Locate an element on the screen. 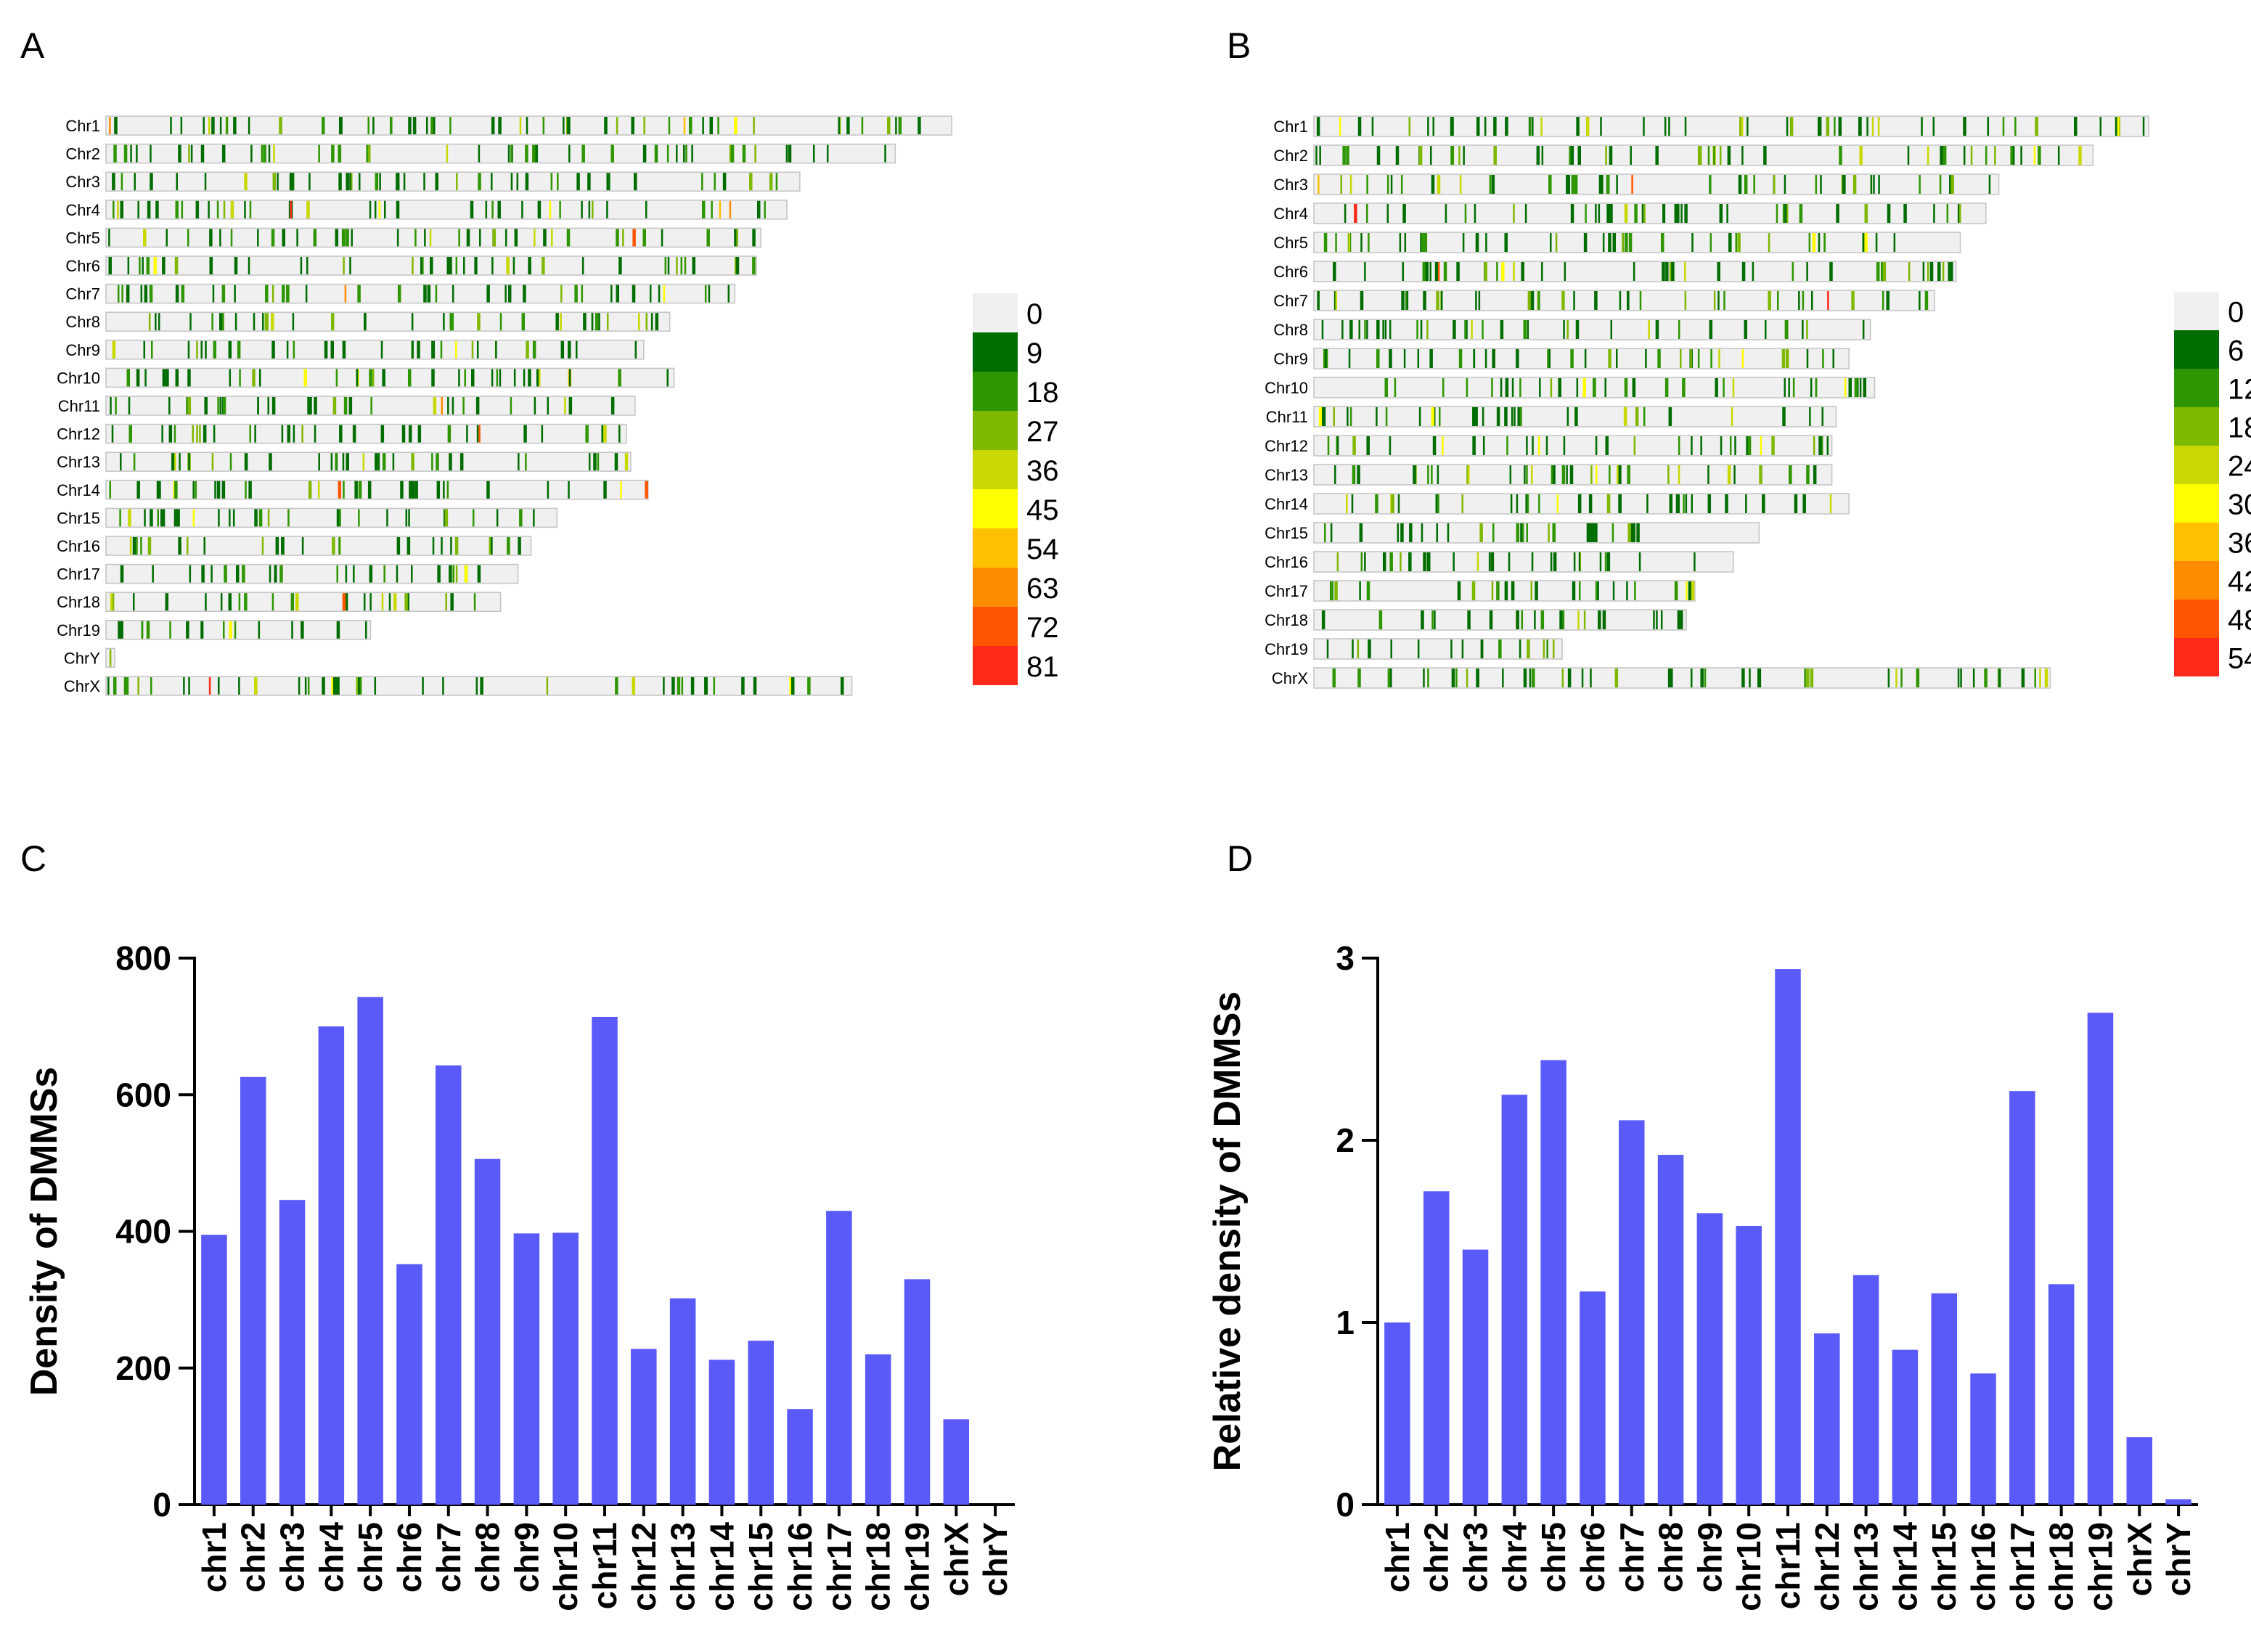 This screenshot has width=2251, height=1652. y-axis-title: Relative density of DMMSs is located at coordinates (1227, 1231).